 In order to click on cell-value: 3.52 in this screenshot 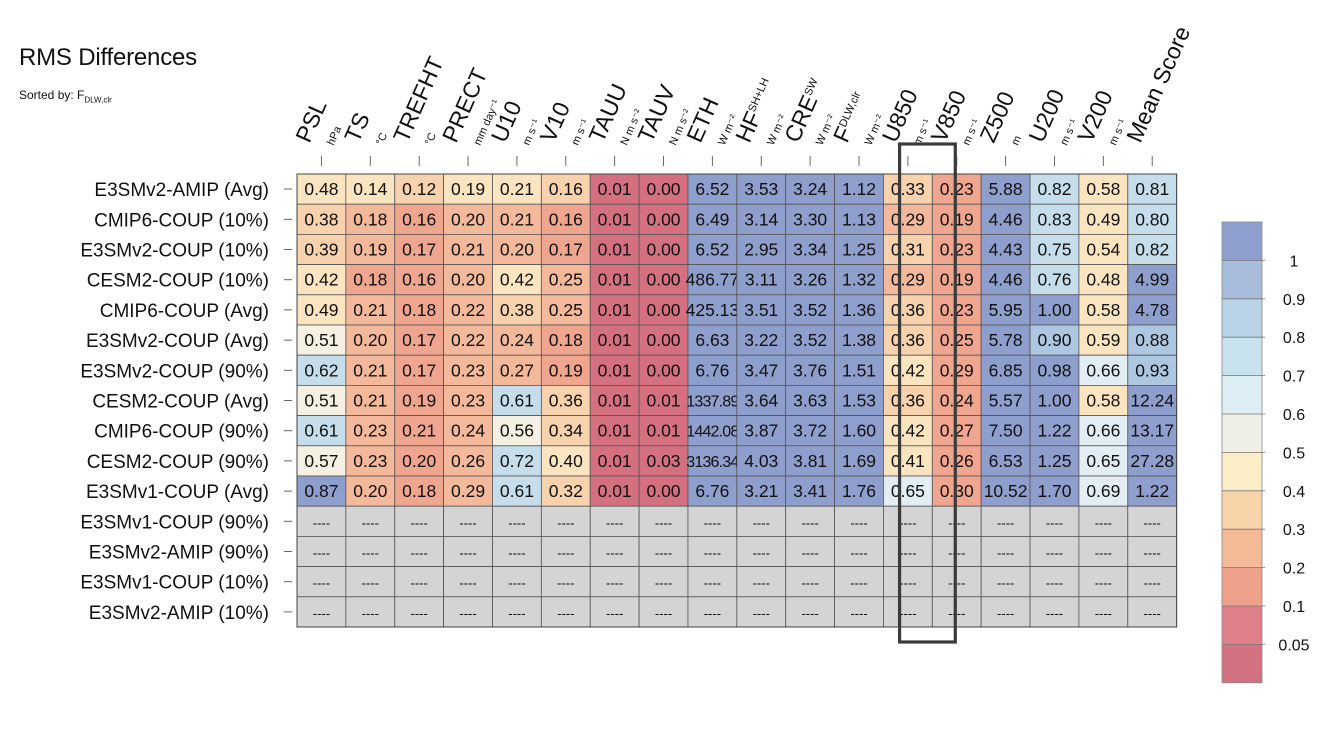, I will do `click(810, 340)`.